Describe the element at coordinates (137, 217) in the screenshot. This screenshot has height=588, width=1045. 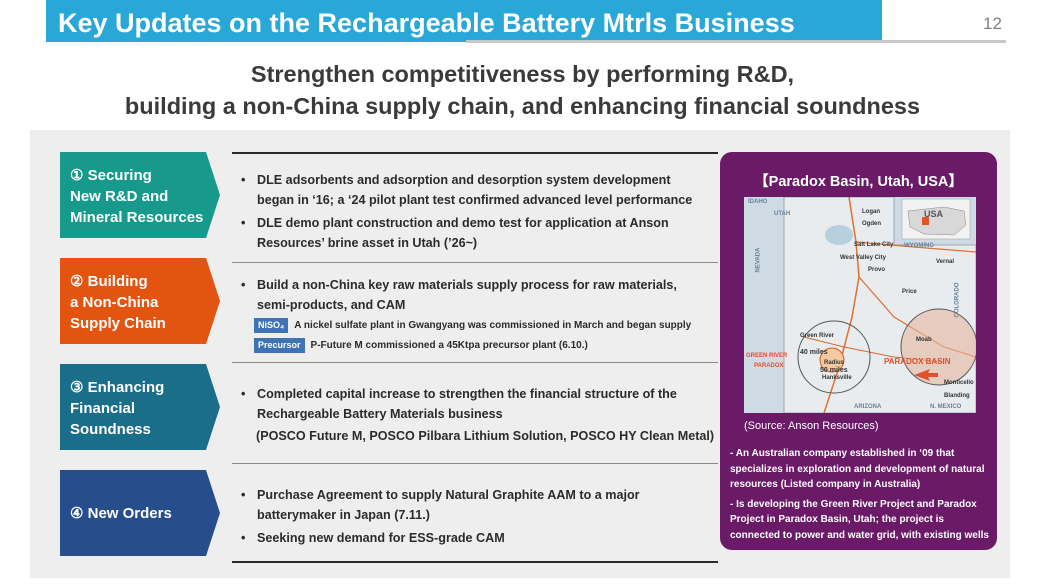
I see `section-label-line: Mineral Resources` at that location.